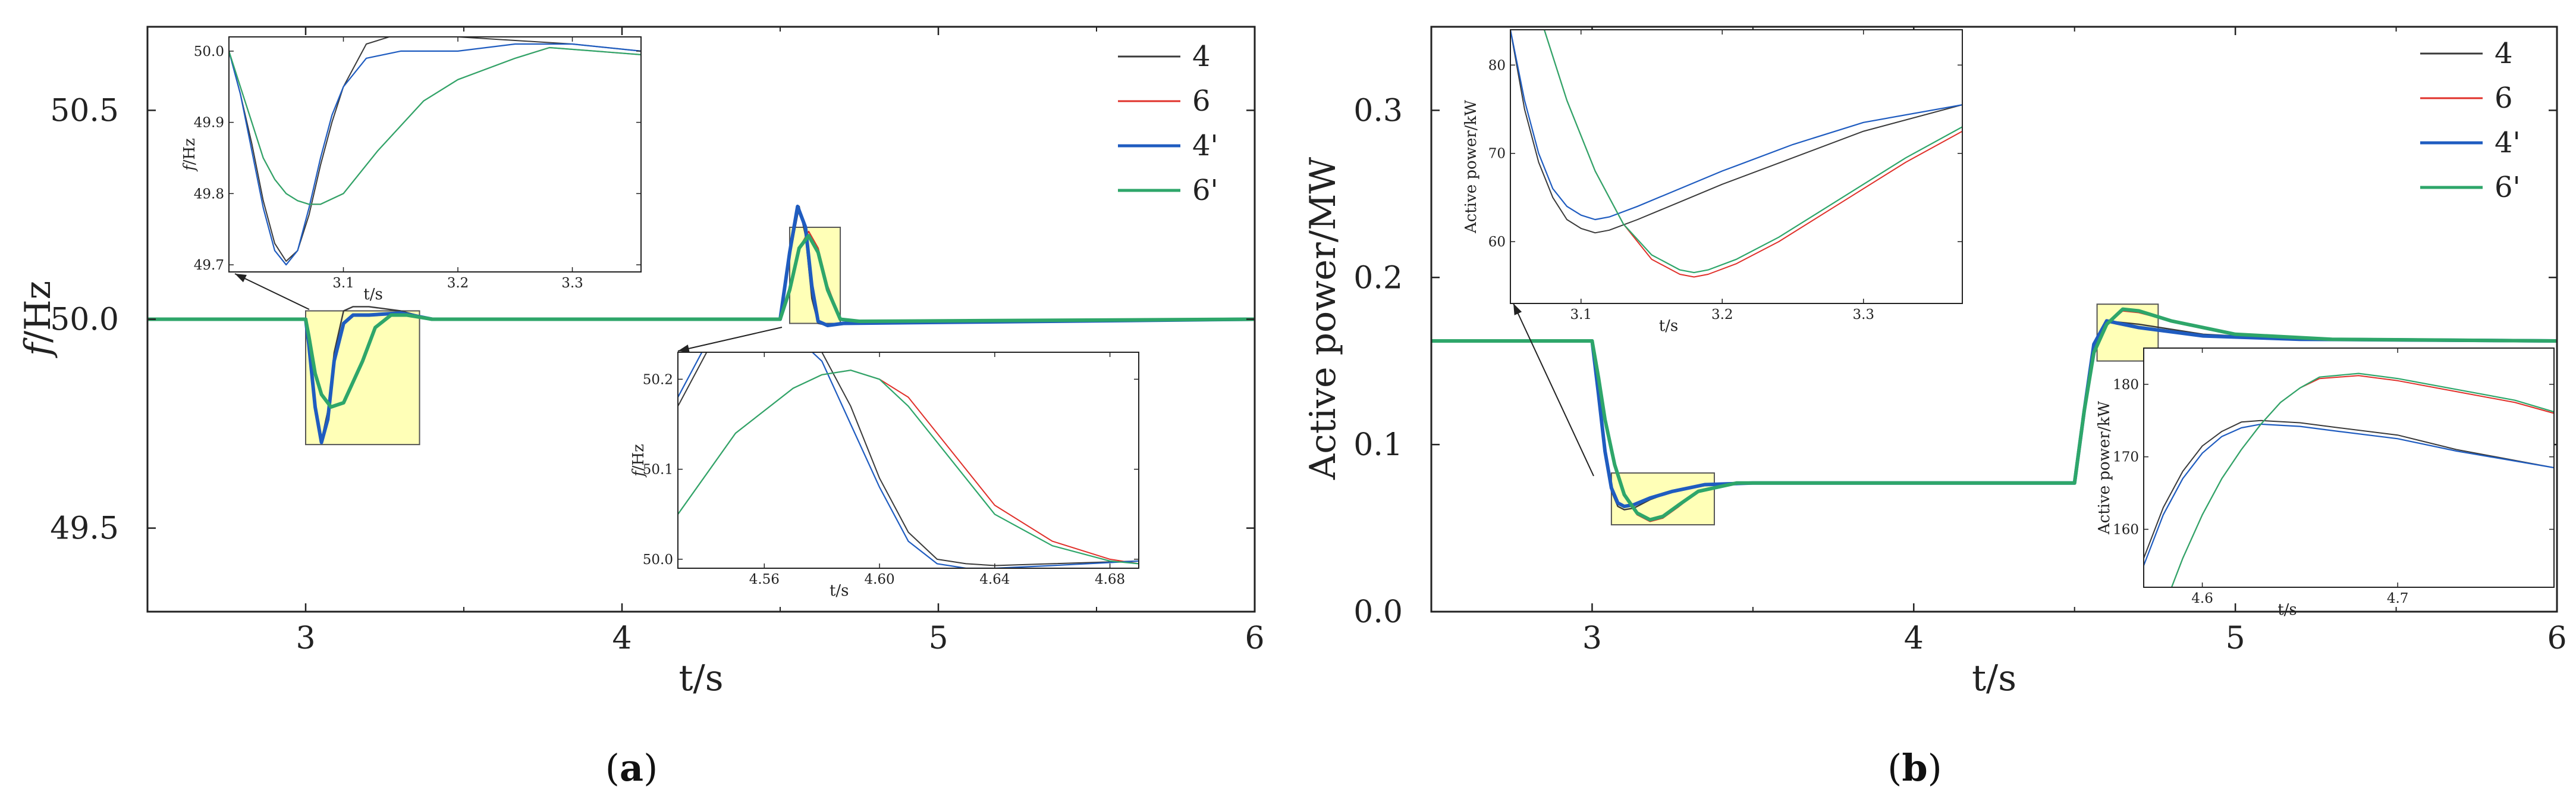 The image size is (2576, 811). I want to click on inset-plot: 3.1 3.2 3.3 60 70 80 t/s Active power/kW, so click(1712, 182).